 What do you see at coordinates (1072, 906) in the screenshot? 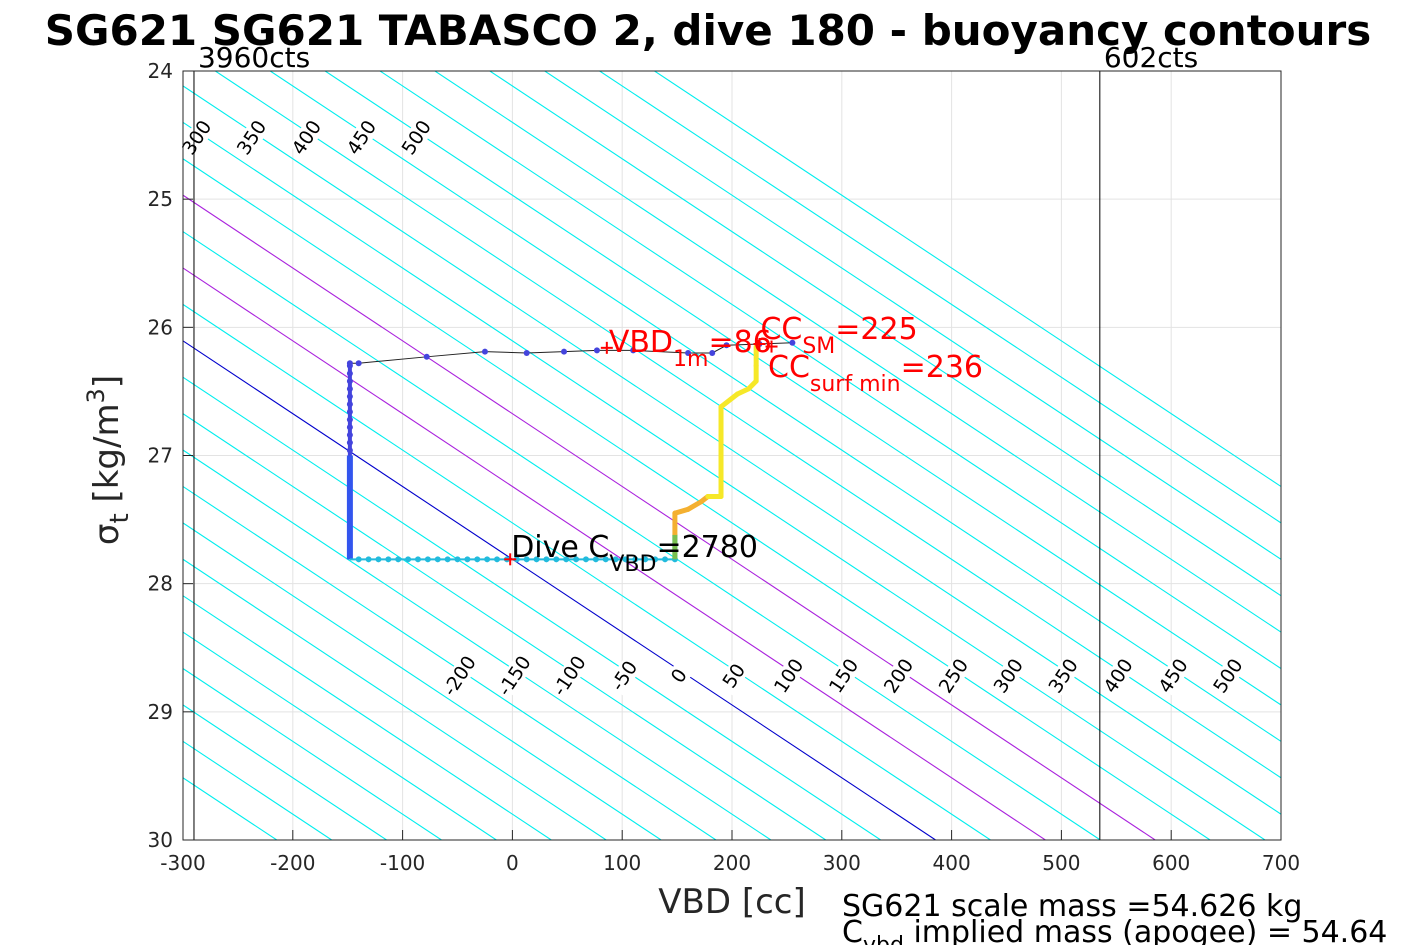
I see `footer-scale-mass: SG621 scale mass =54.626 kg` at bounding box center [1072, 906].